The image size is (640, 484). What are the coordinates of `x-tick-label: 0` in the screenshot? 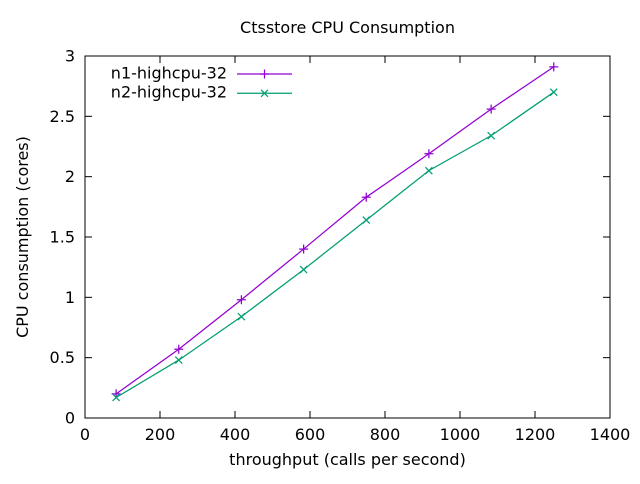 It's located at (85, 434).